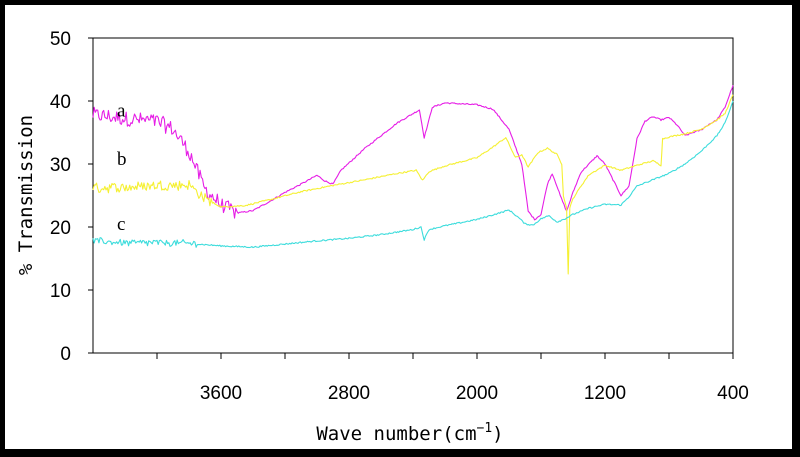  Describe the element at coordinates (26, 195) in the screenshot. I see `y-axis-title: % Transmission` at that location.